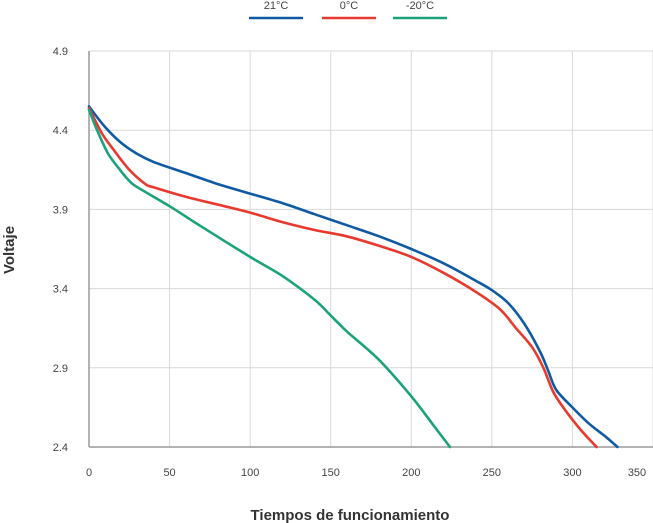  I want to click on y-tick-label: 2.4, so click(60, 448).